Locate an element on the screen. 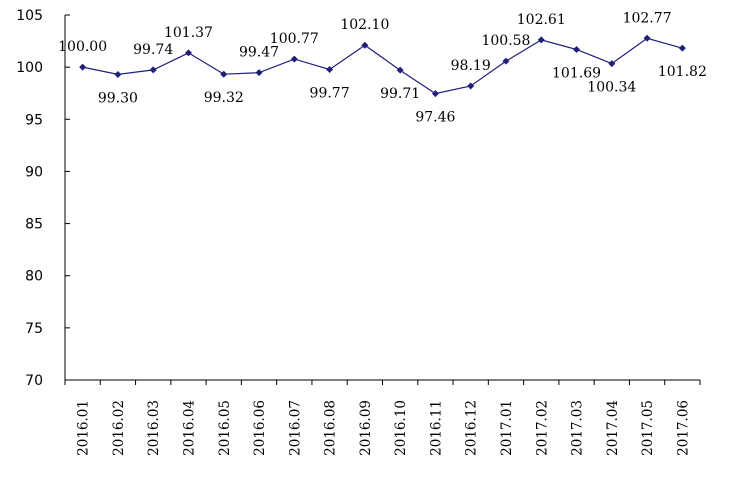  x-tick-label: 2016.01 is located at coordinates (84, 428).